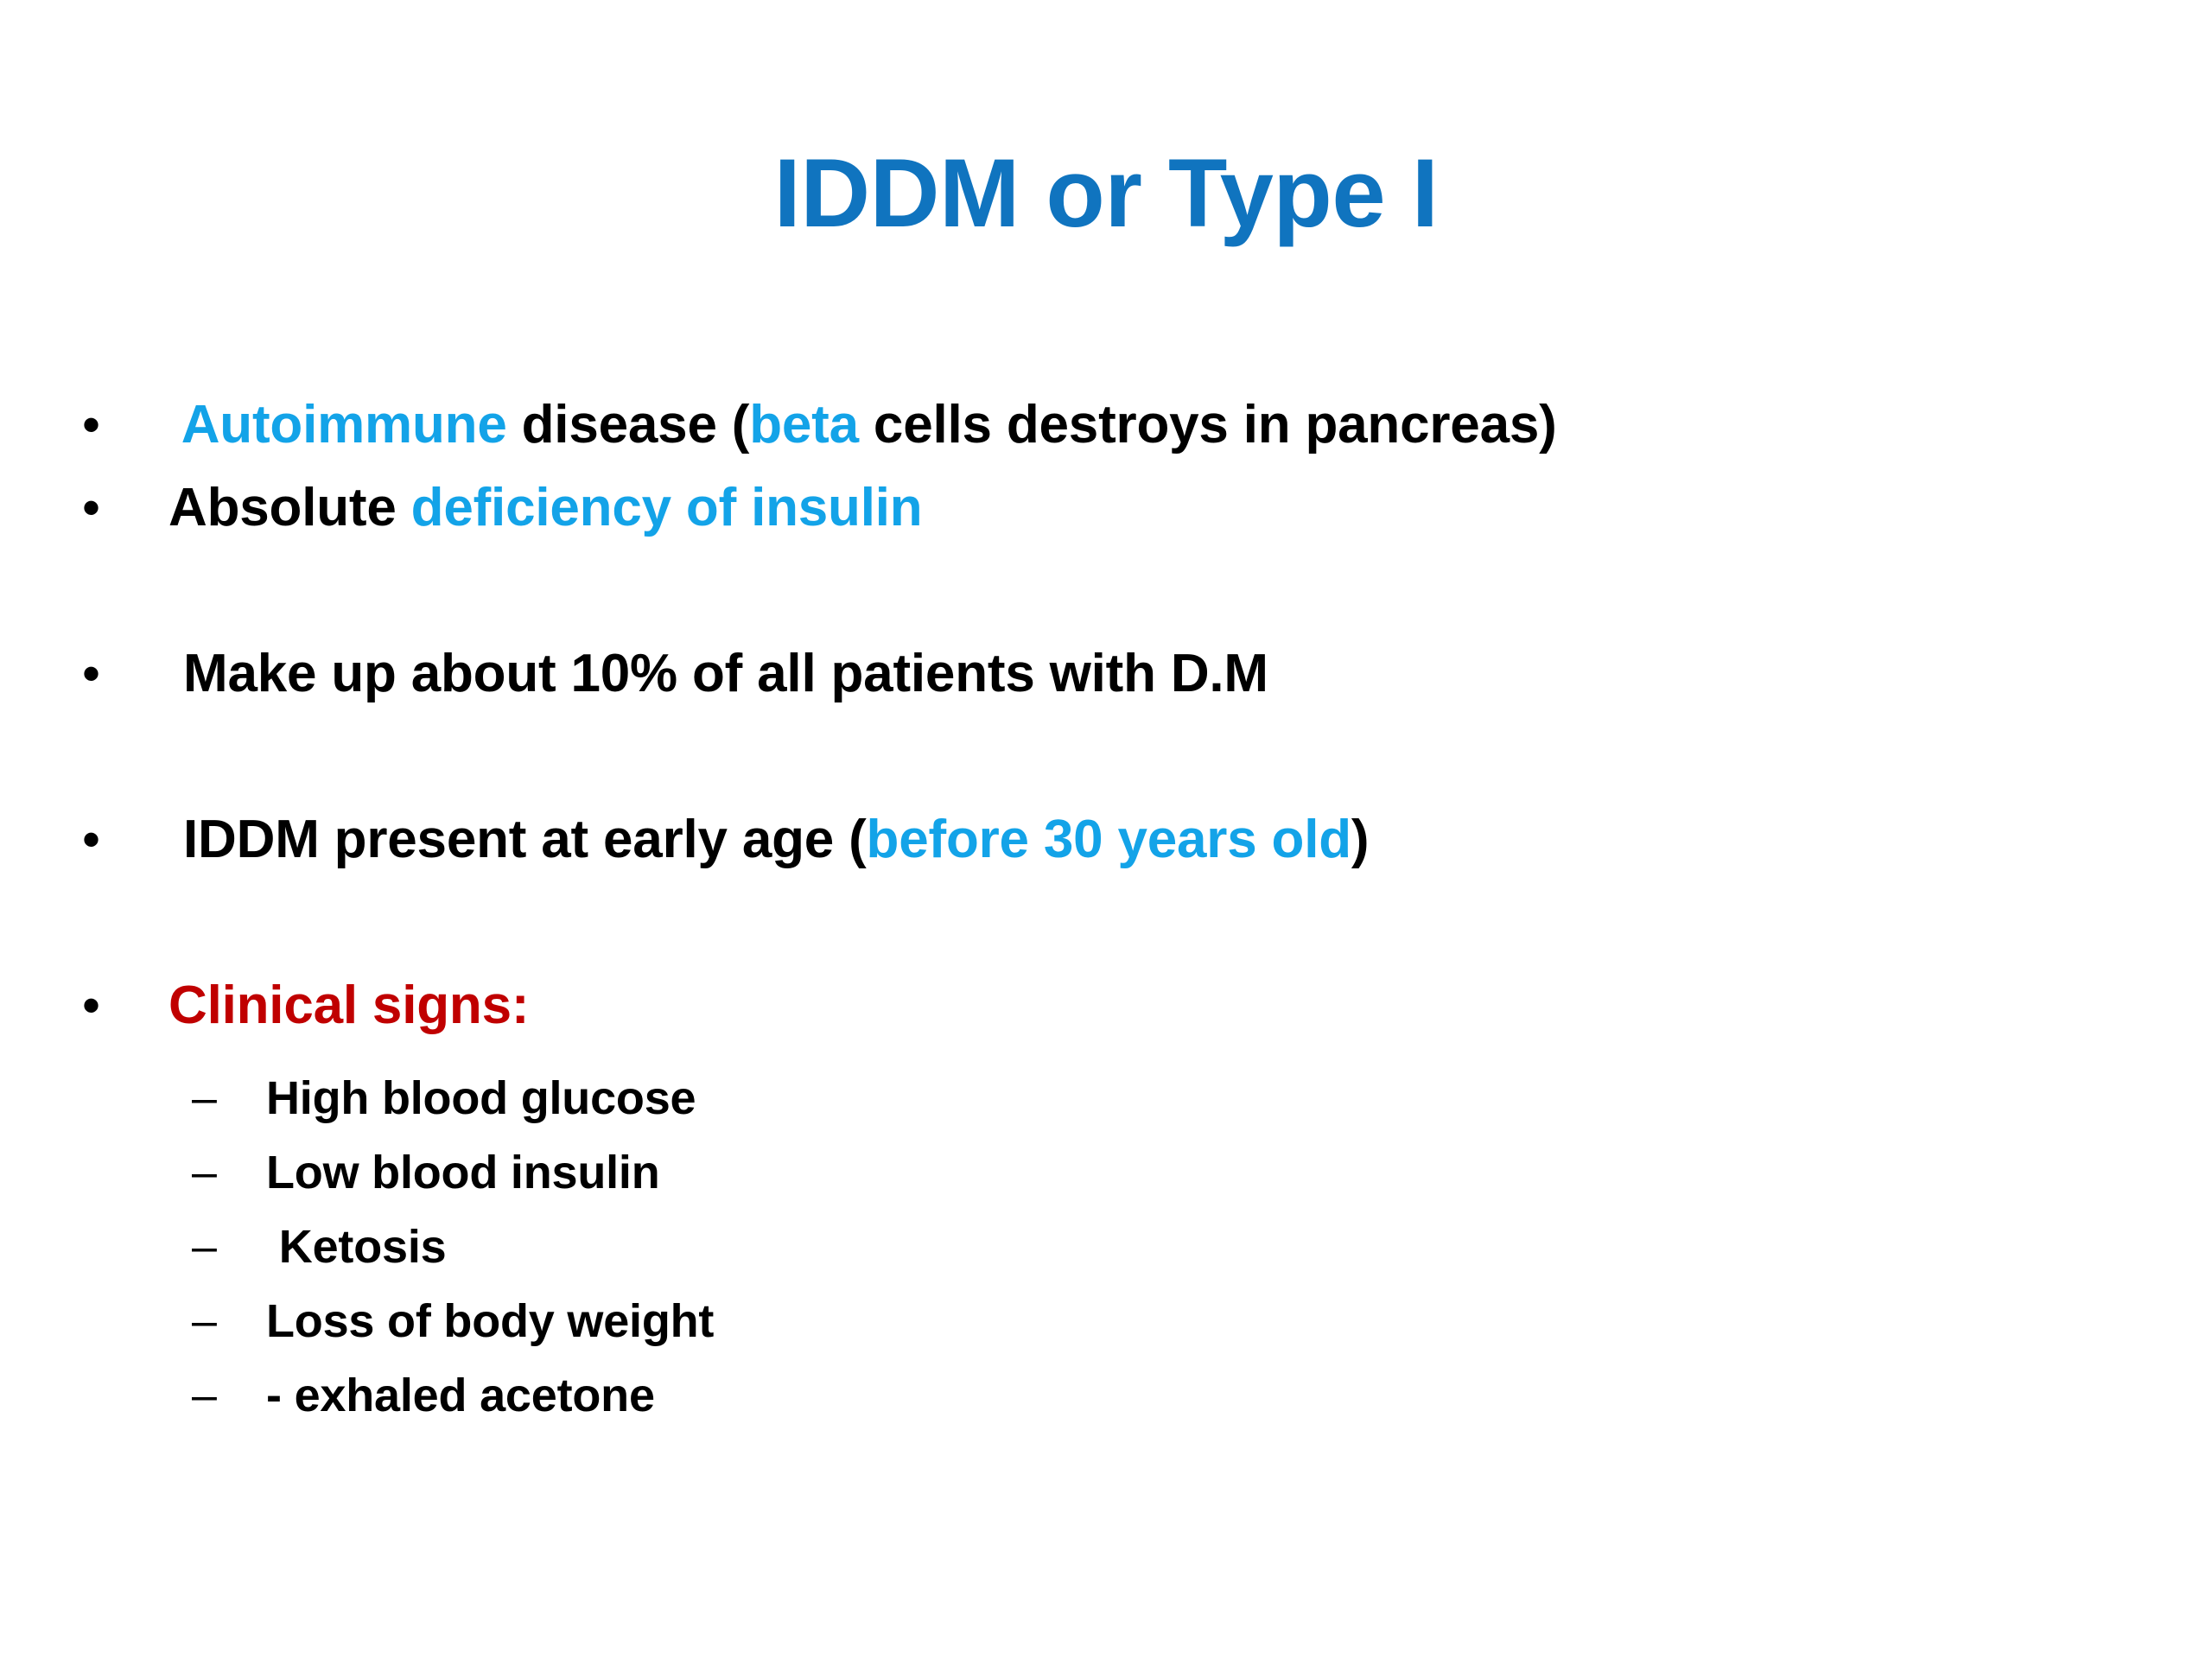 The height and width of the screenshot is (1659, 2212). I want to click on text-run: IDDM present at early age (, so click(517, 839).